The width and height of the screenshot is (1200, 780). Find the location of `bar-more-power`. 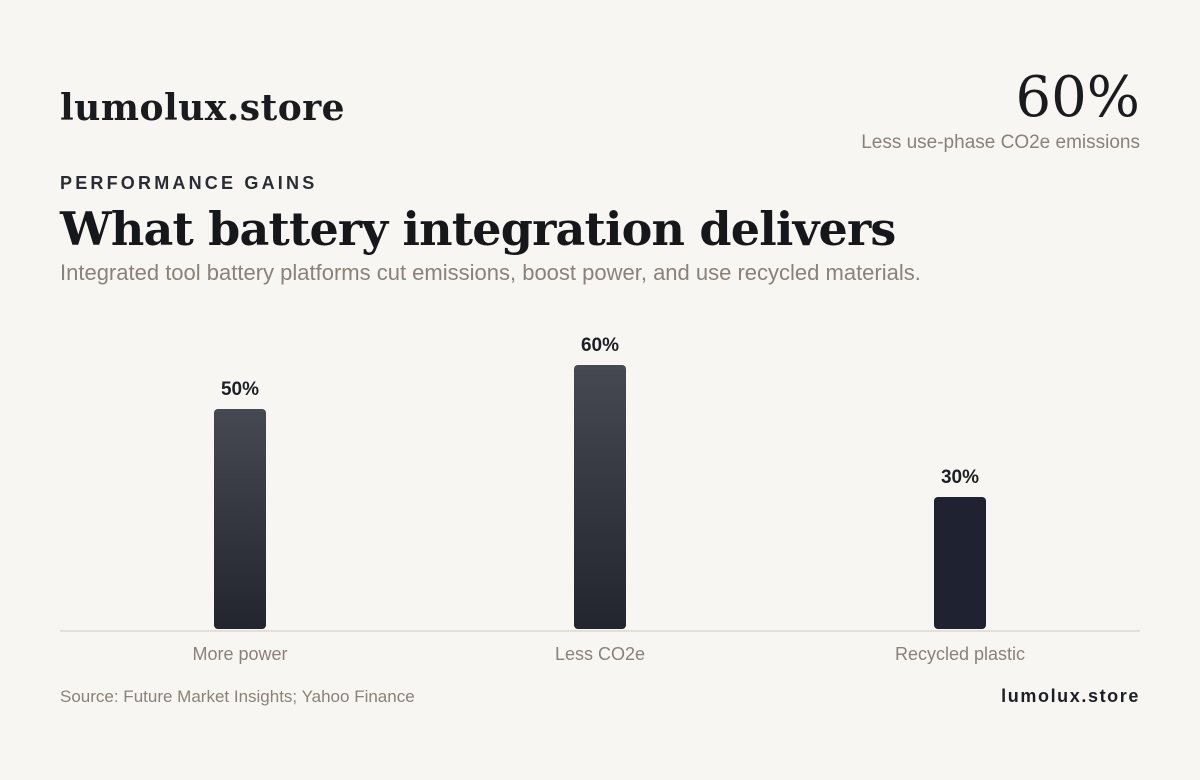

bar-more-power is located at coordinates (240, 519).